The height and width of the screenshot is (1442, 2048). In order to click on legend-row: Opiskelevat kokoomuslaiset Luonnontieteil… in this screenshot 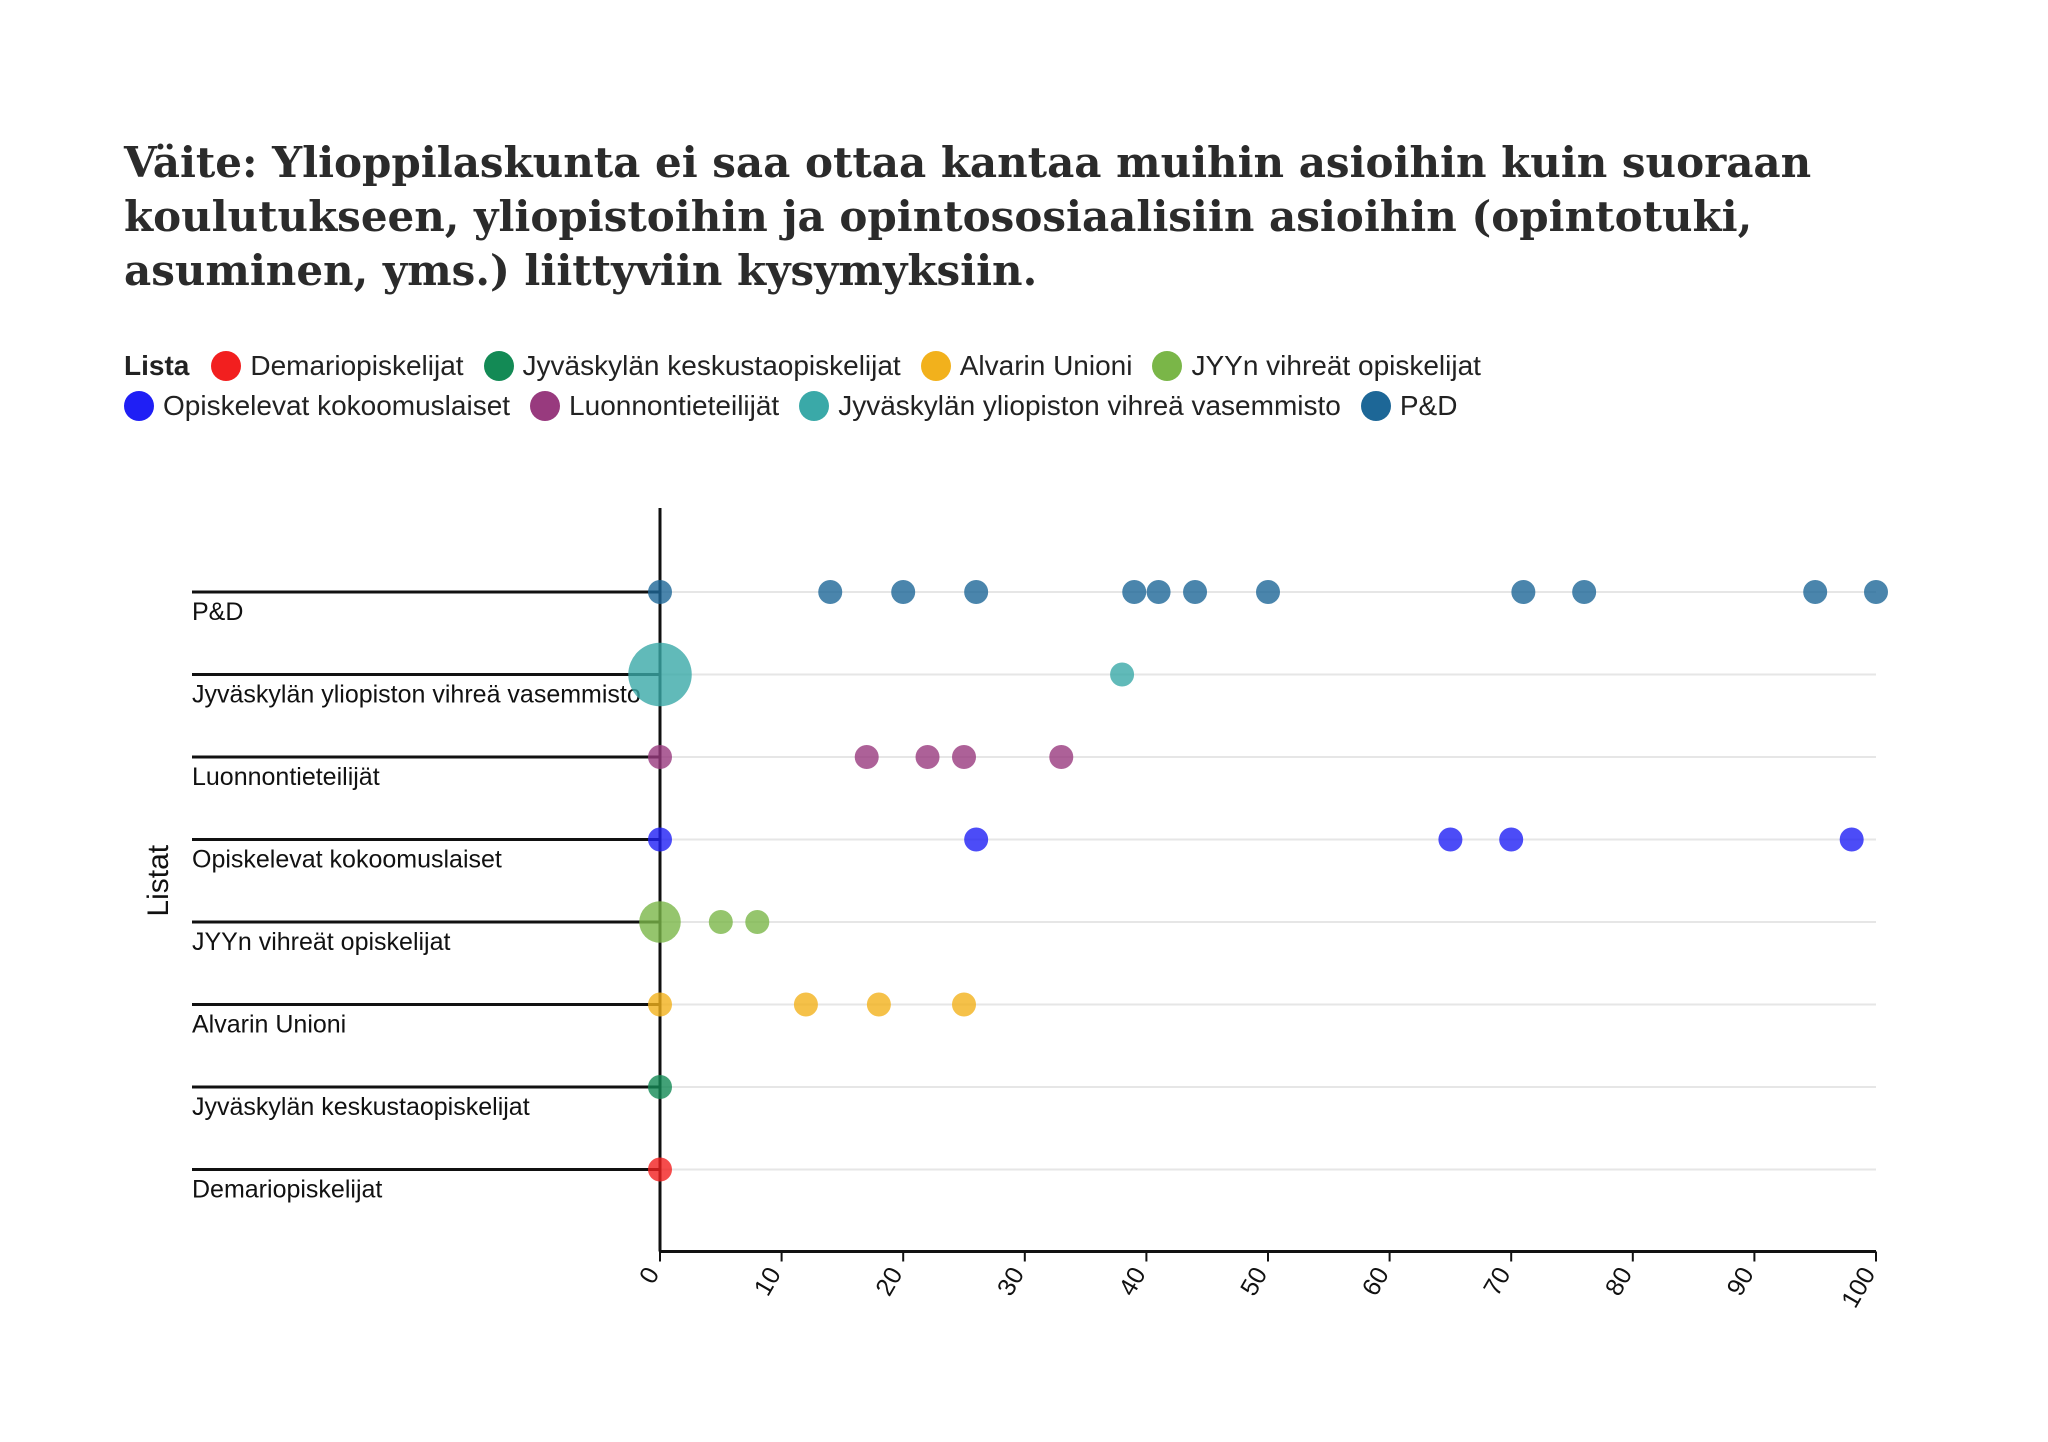, I will do `click(1024, 406)`.